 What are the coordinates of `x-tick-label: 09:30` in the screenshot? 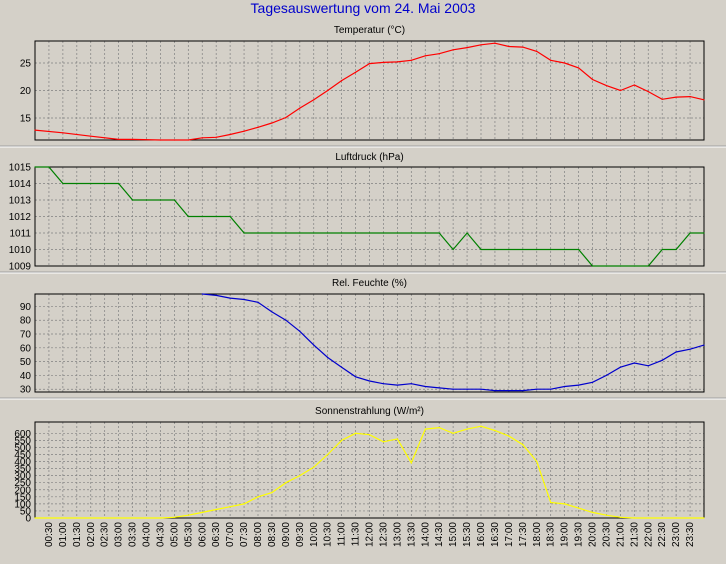 It's located at (300, 534).